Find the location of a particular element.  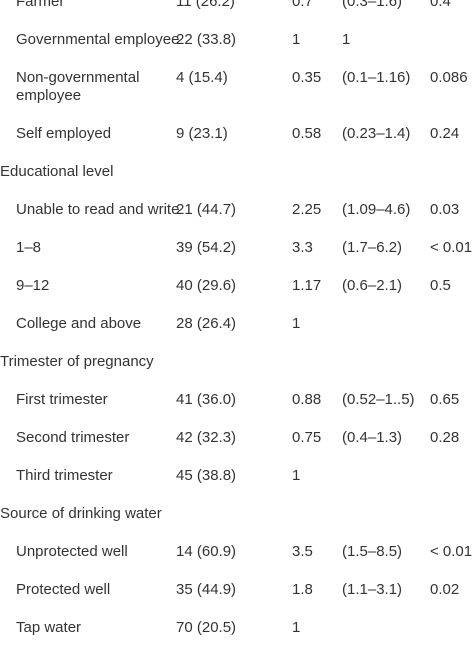

table-cell: (0.52–1..5) is located at coordinates (378, 399).